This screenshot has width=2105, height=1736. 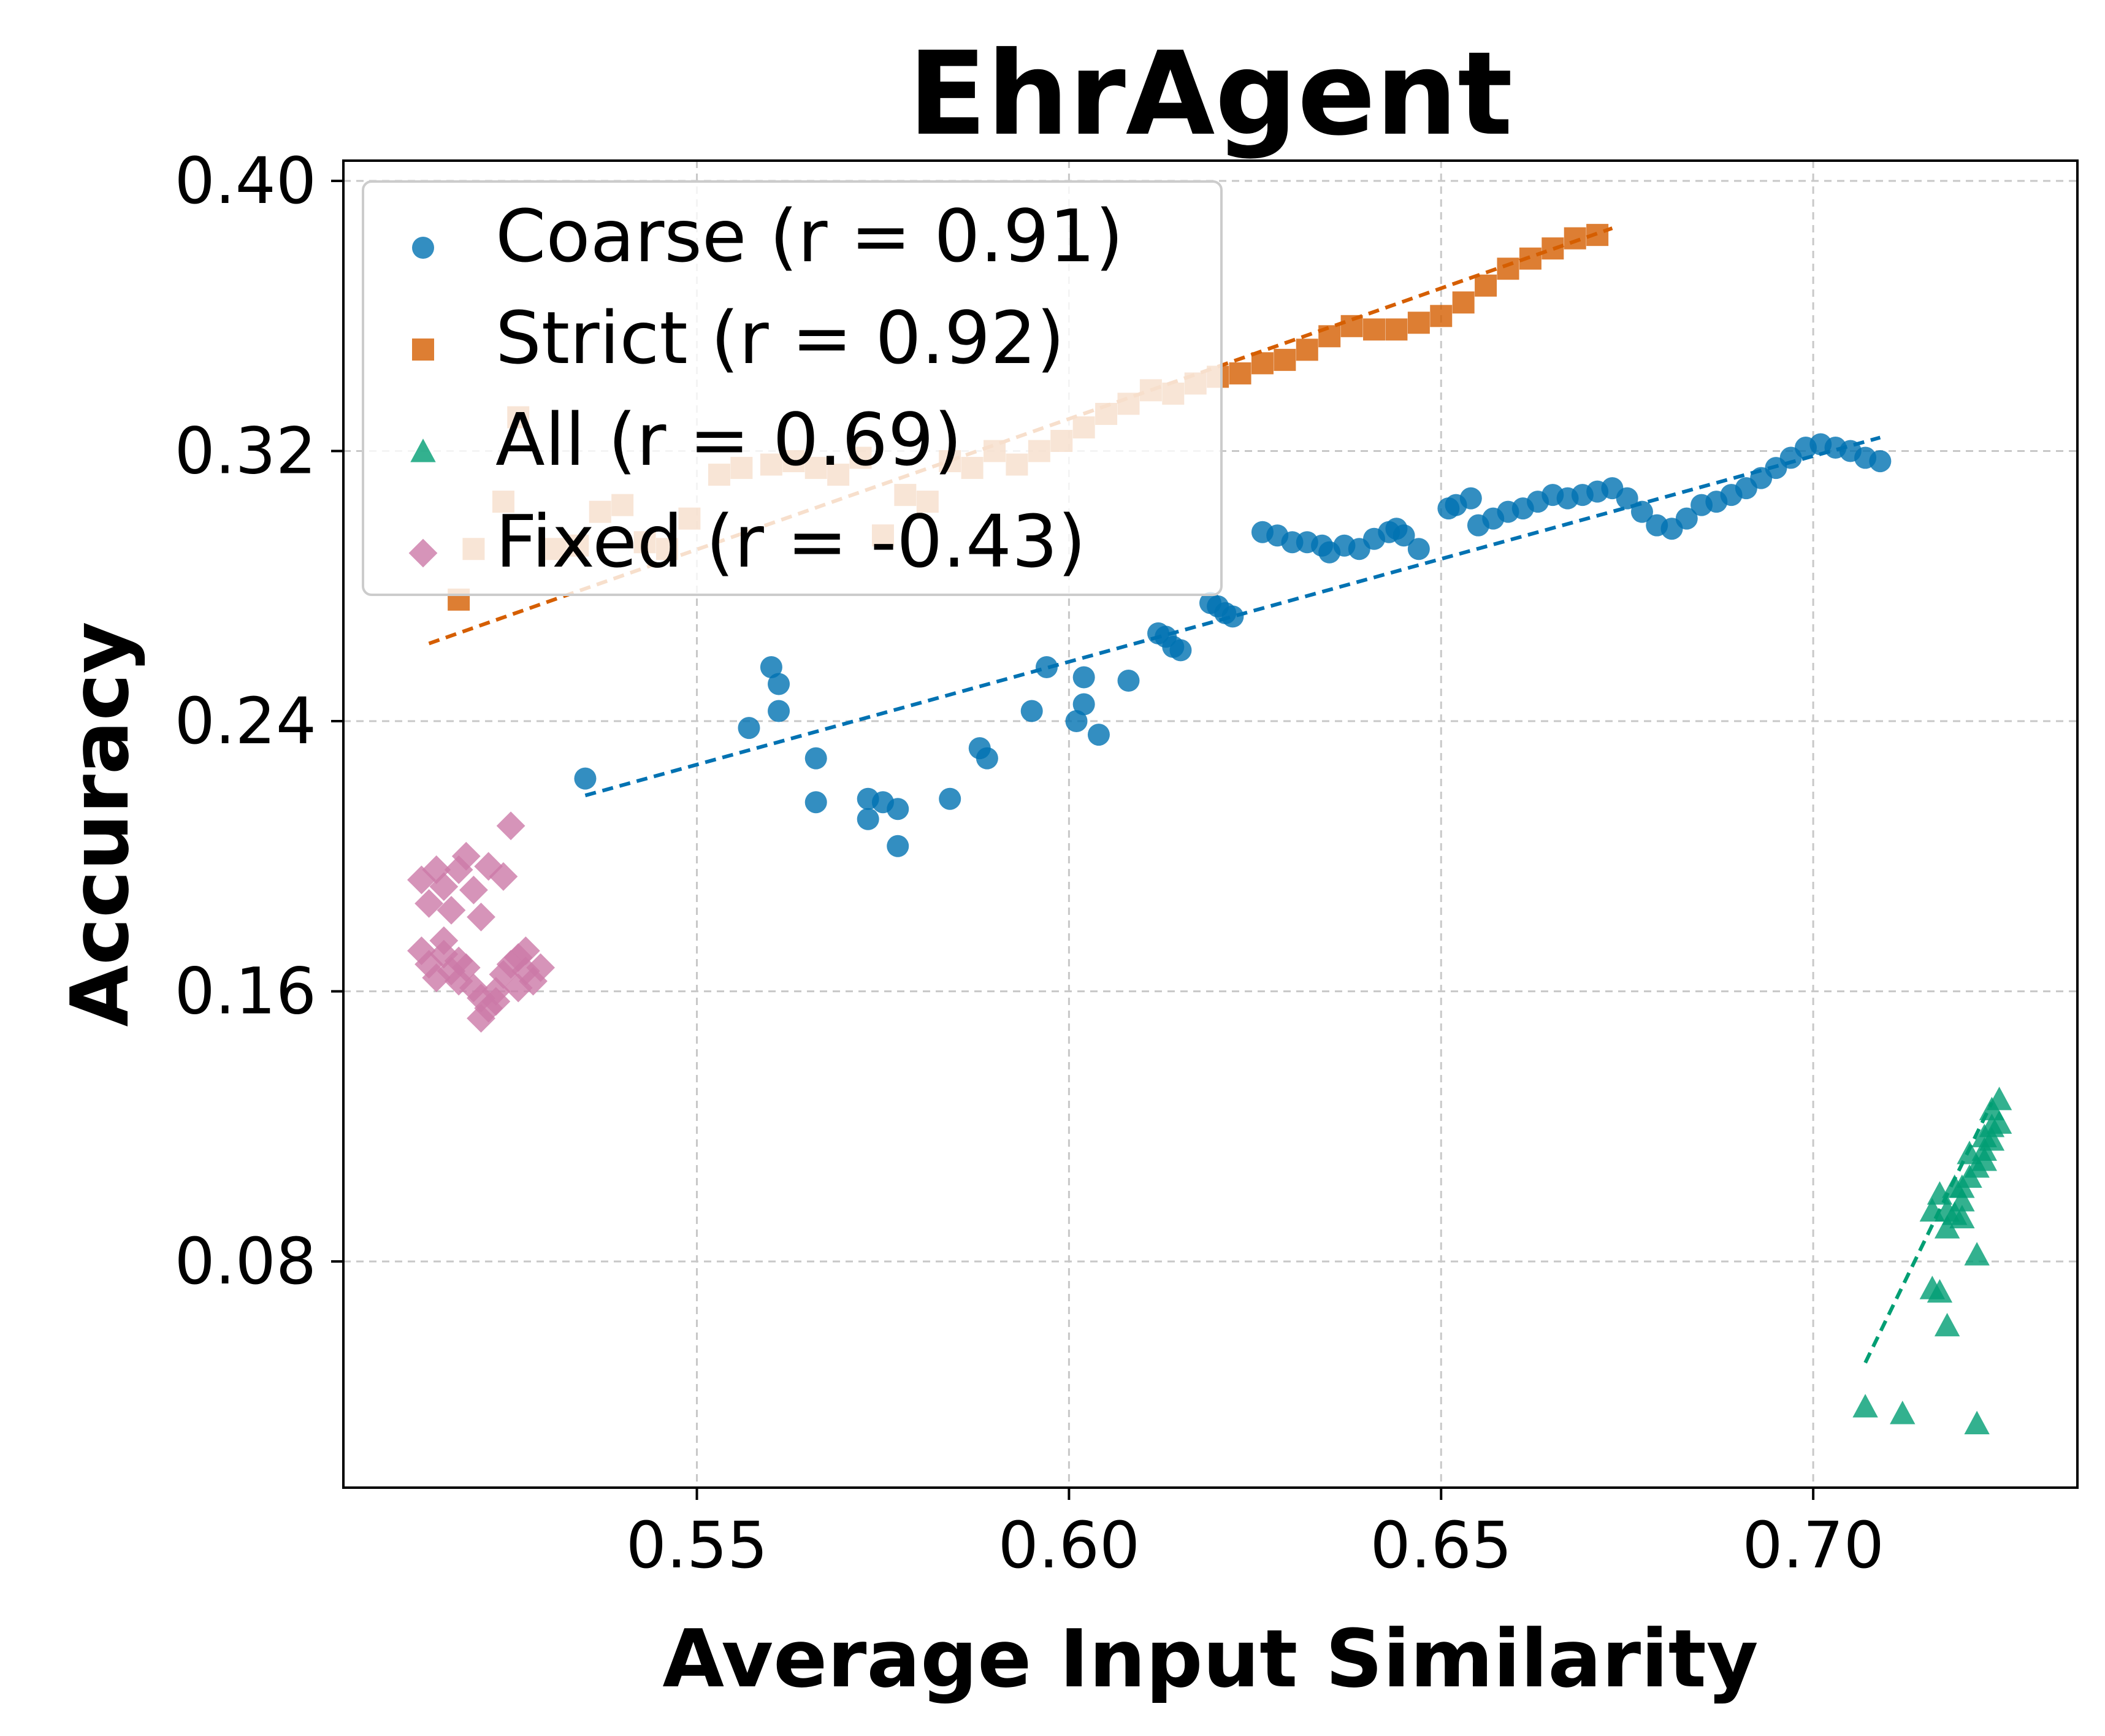 I want to click on x-axis-label: Average Input Similarity, so click(x=1210, y=1658).